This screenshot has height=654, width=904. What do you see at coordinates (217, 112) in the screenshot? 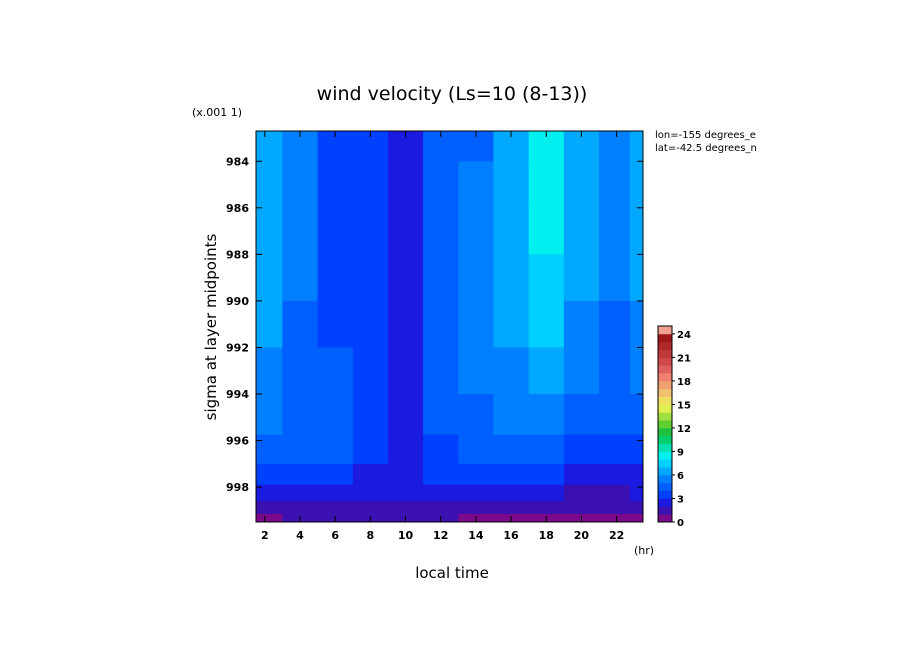
I see `y-multiplier-label: (x.001 1)` at bounding box center [217, 112].